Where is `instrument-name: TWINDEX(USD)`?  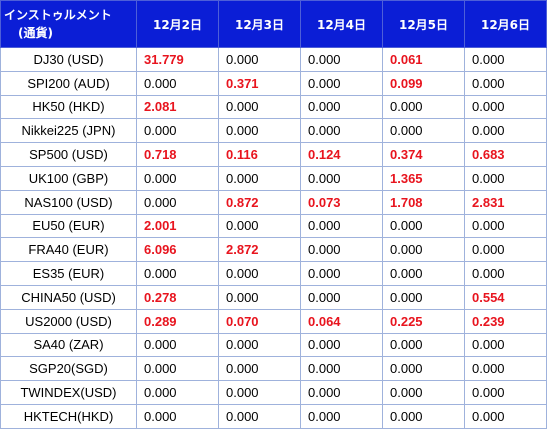 instrument-name: TWINDEX(USD) is located at coordinates (68, 392).